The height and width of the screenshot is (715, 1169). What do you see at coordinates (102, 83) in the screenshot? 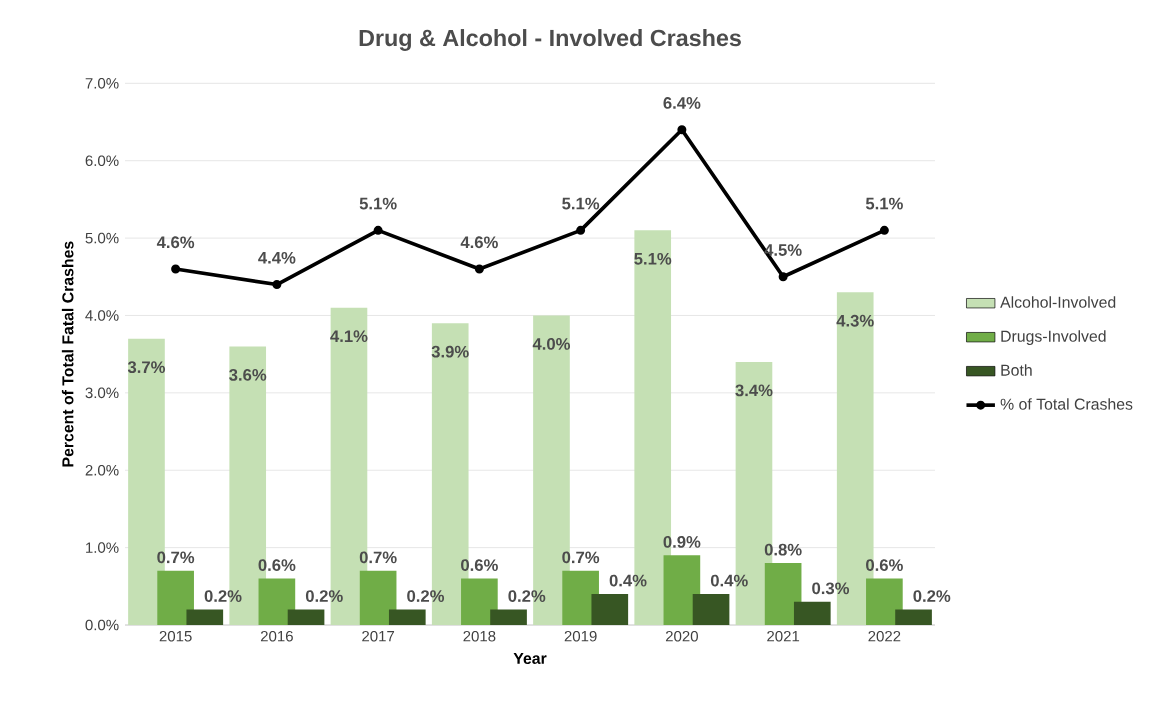
I see `y-tick-label: 7.0%` at bounding box center [102, 83].